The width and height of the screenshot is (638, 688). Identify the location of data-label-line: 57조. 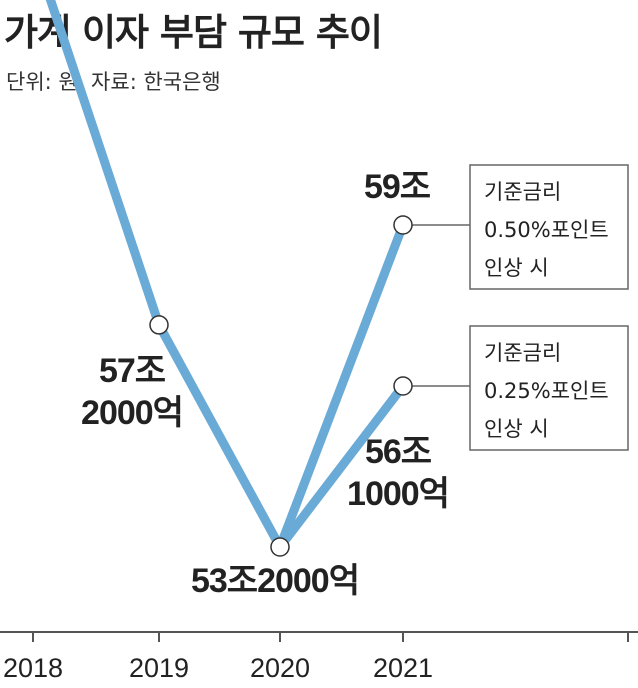
(132, 371).